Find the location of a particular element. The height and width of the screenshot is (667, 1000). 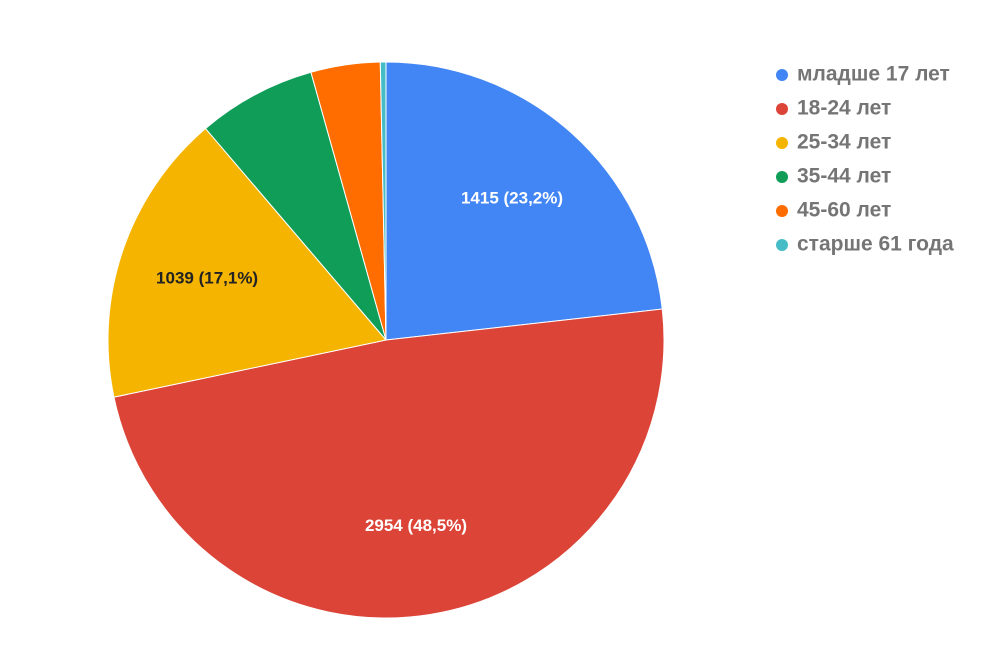

data-label: 1415 (23,2%) is located at coordinates (512, 198).